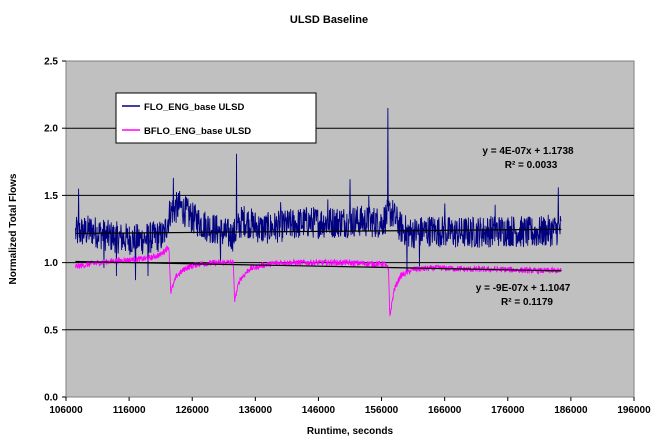 The image size is (656, 439). What do you see at coordinates (528, 151) in the screenshot?
I see `trendline-equation-flo: y = 4E-07x + 1.1738` at bounding box center [528, 151].